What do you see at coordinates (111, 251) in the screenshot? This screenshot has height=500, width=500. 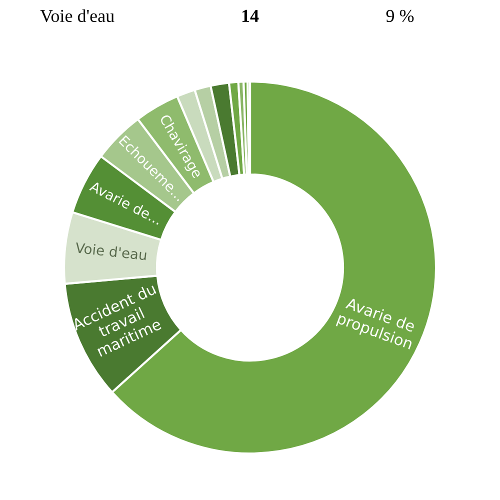 I see `slice-label: Voie d'eau` at bounding box center [111, 251].